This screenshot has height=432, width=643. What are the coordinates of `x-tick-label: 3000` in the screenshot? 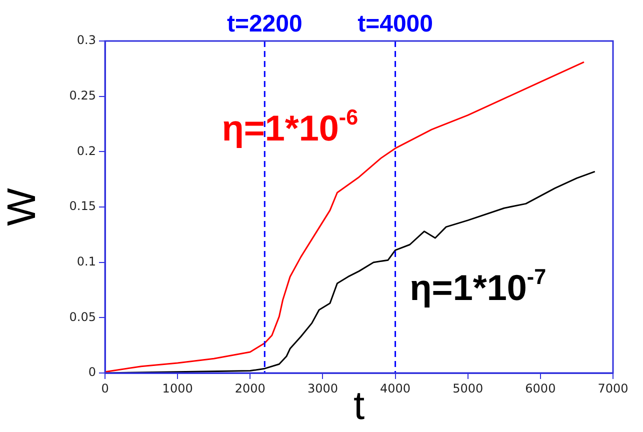 It's located at (322, 388).